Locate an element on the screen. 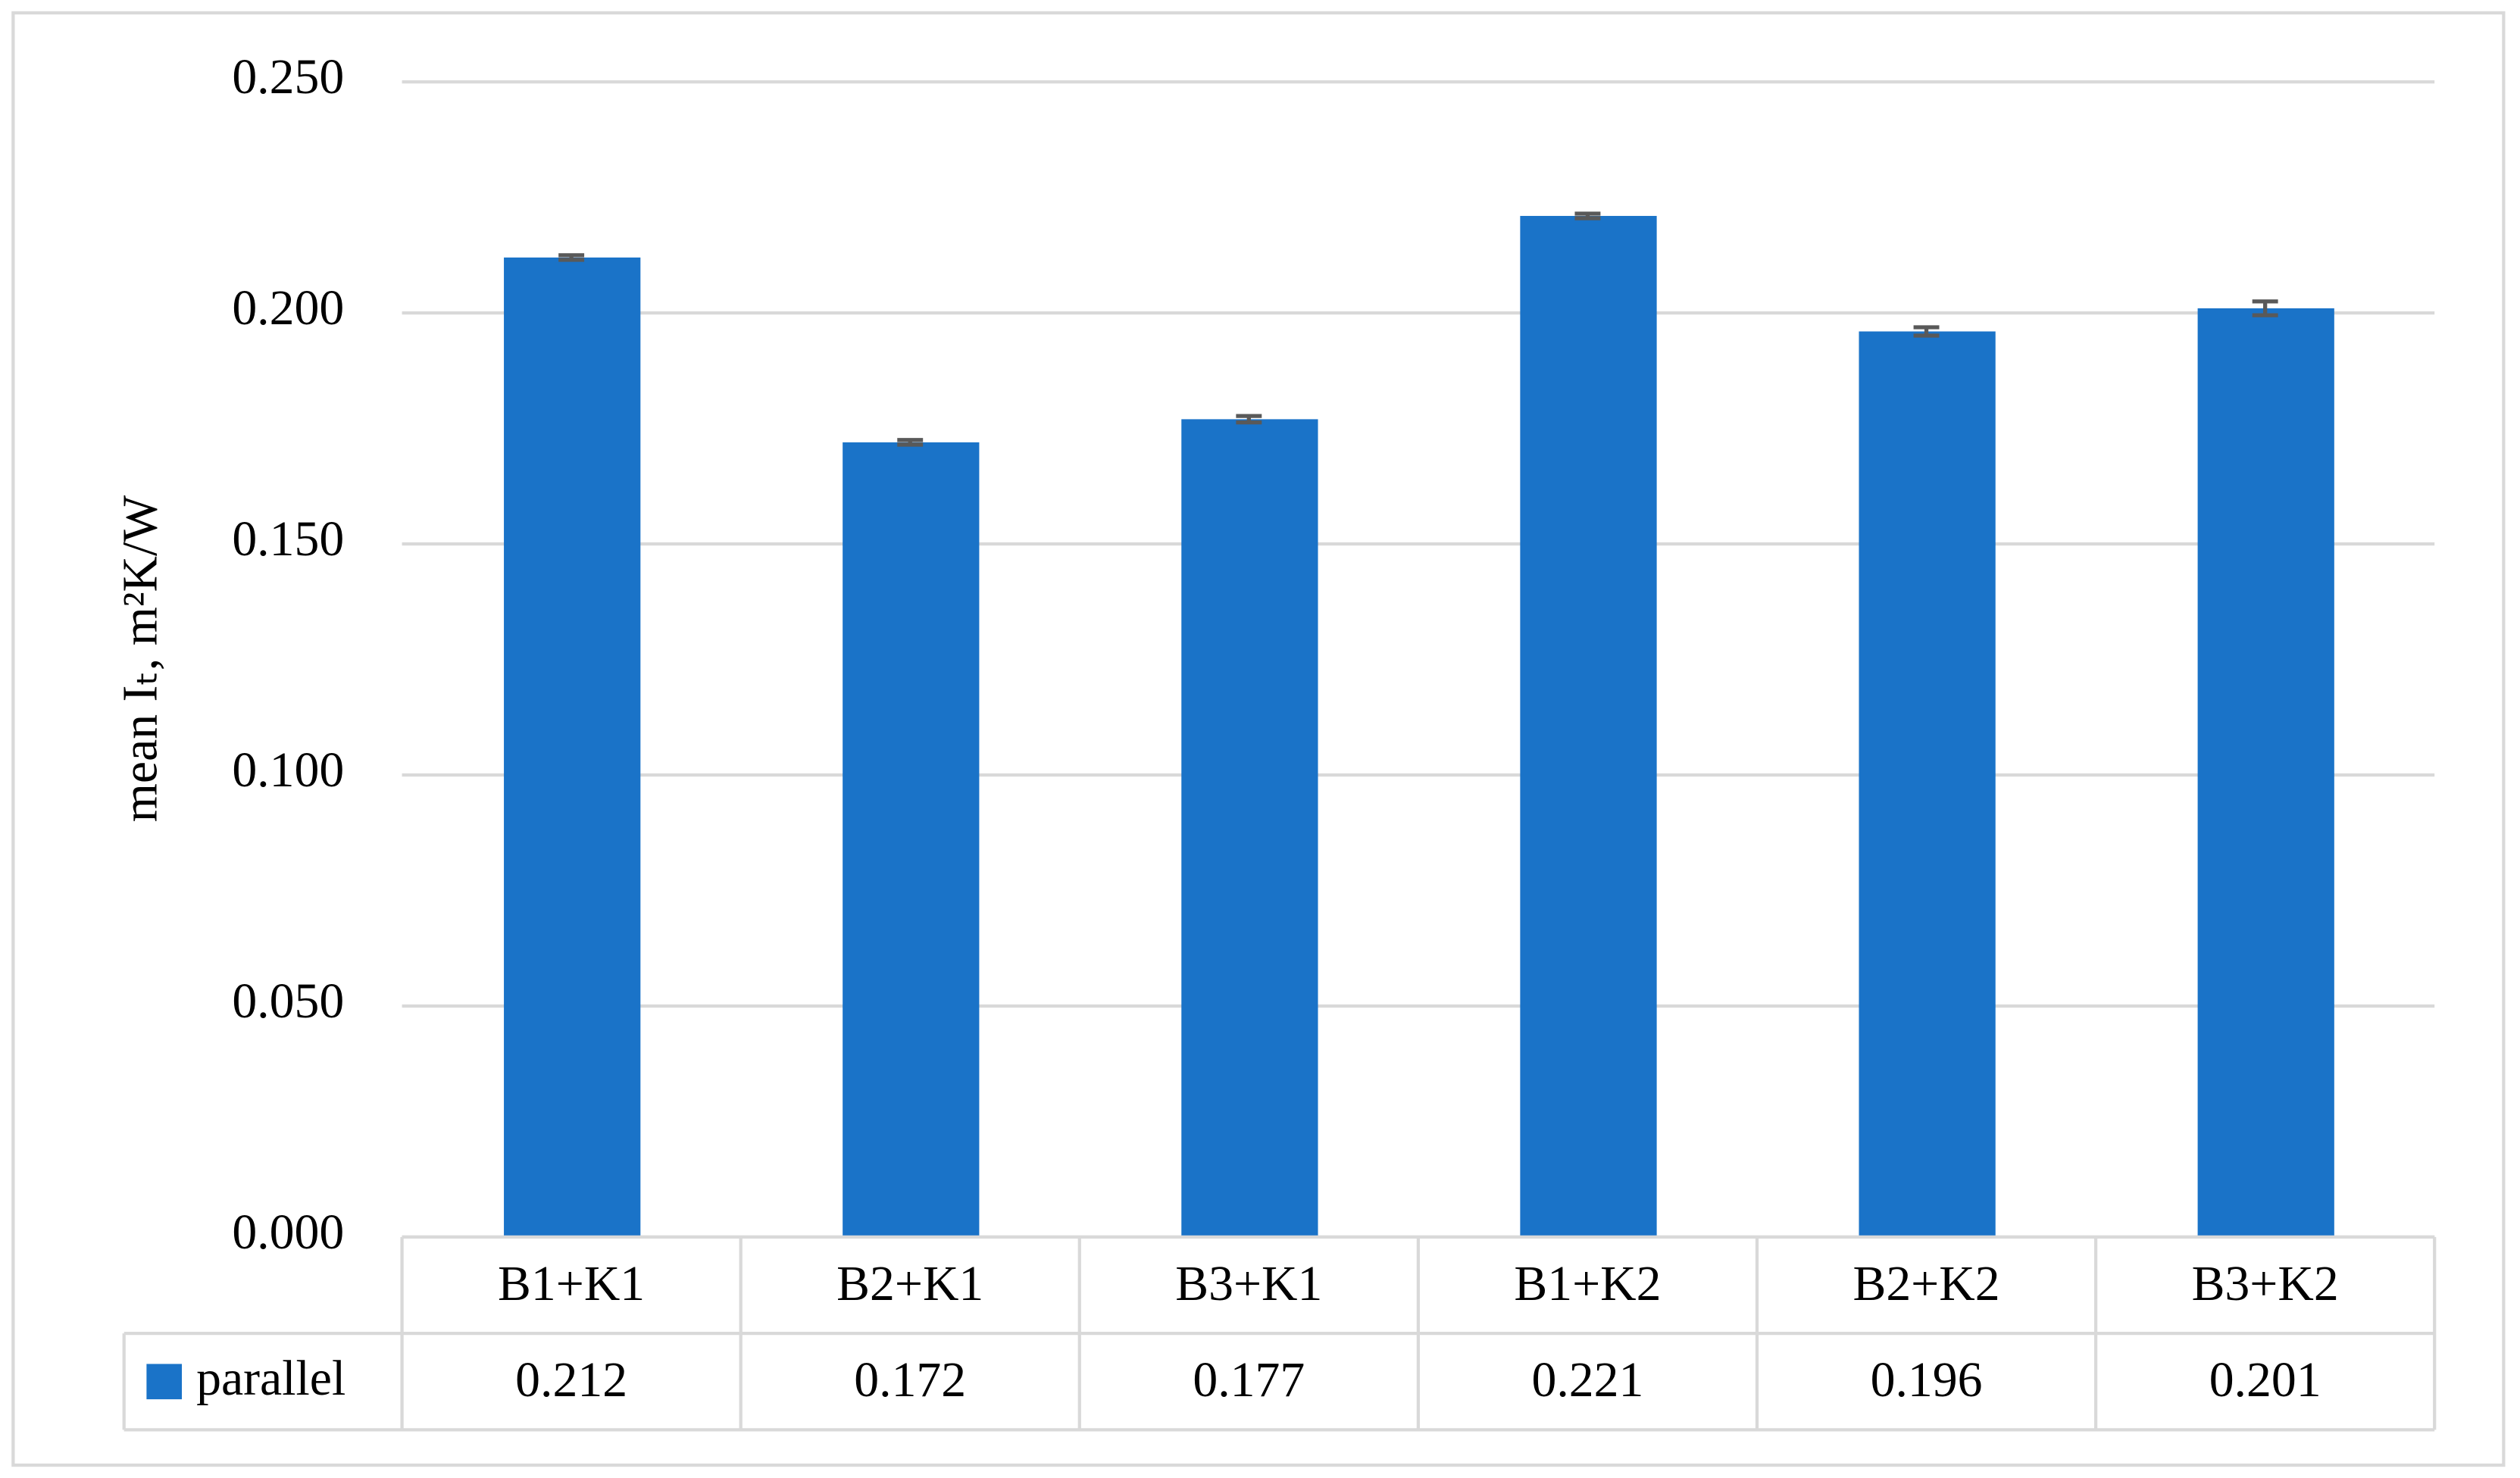 The image size is (2520, 1478). y-tick-label: 0.150 is located at coordinates (288, 539).